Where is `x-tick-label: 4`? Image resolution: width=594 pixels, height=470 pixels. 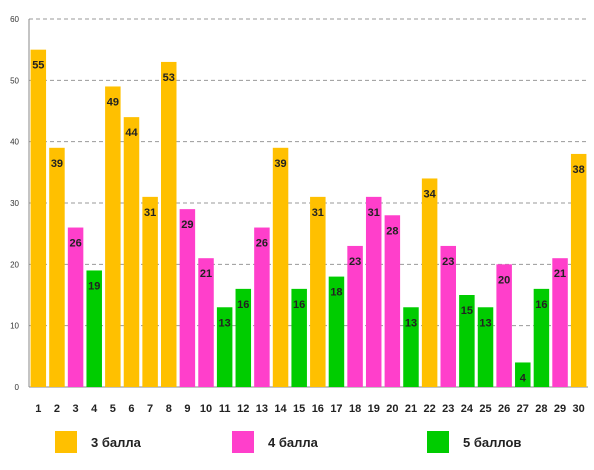
x-tick-label: 4 is located at coordinates (94, 409).